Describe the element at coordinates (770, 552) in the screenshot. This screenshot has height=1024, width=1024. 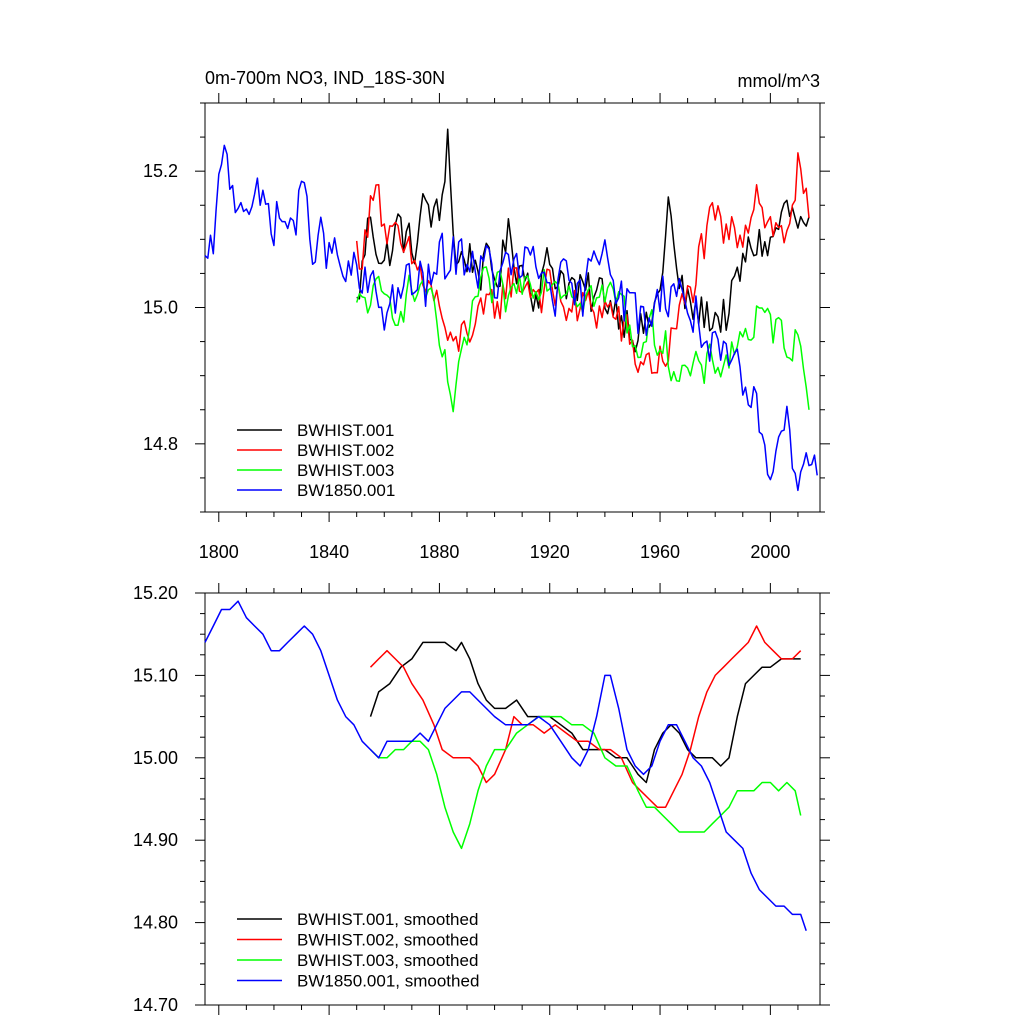
I see `top-x-tick-label: 2000` at that location.